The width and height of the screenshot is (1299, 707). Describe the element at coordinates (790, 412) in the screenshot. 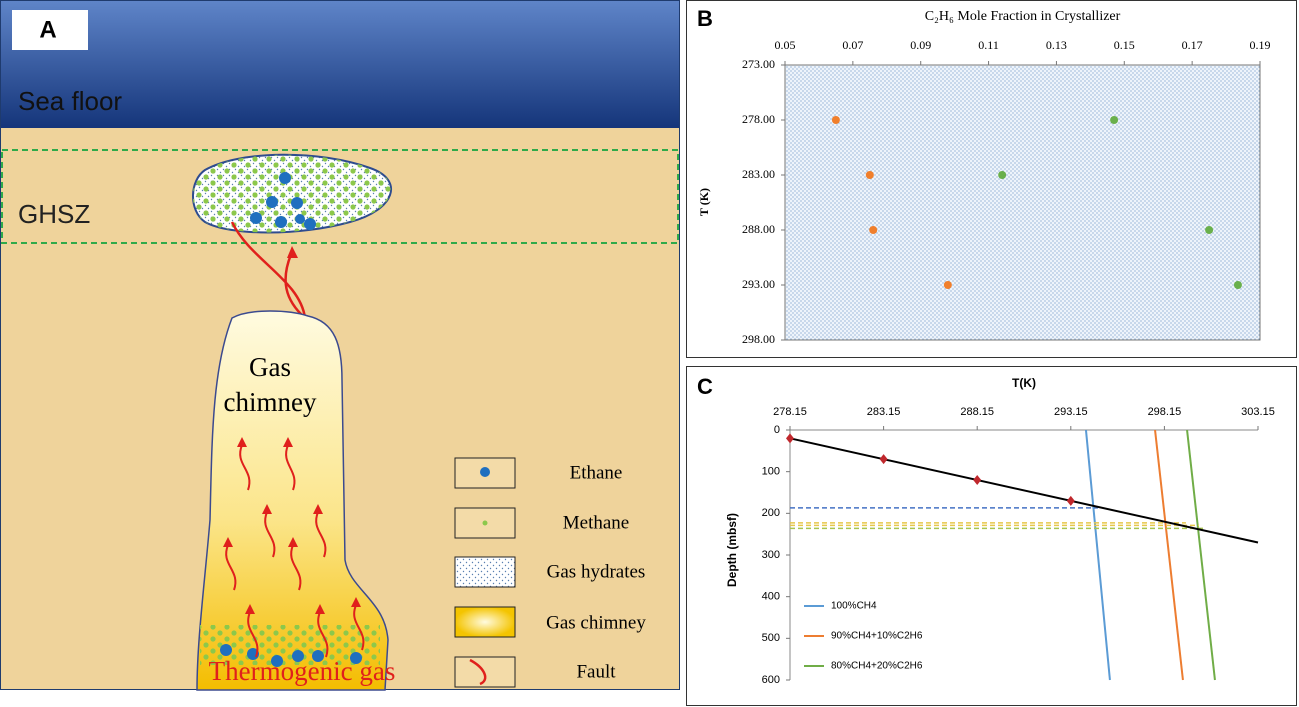

I see `x-tick-label: 278.15` at that location.